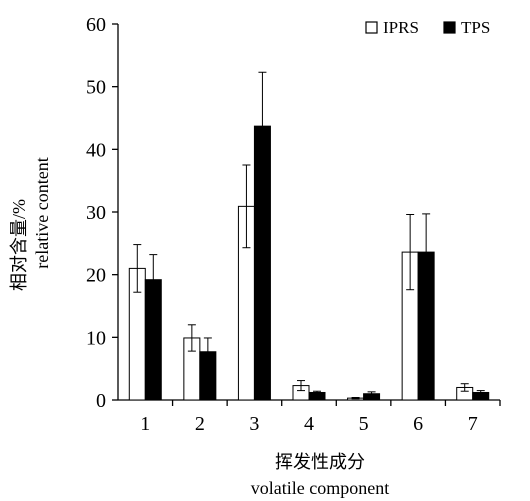  I want to click on legend: IPRS TPS, so click(427, 27).